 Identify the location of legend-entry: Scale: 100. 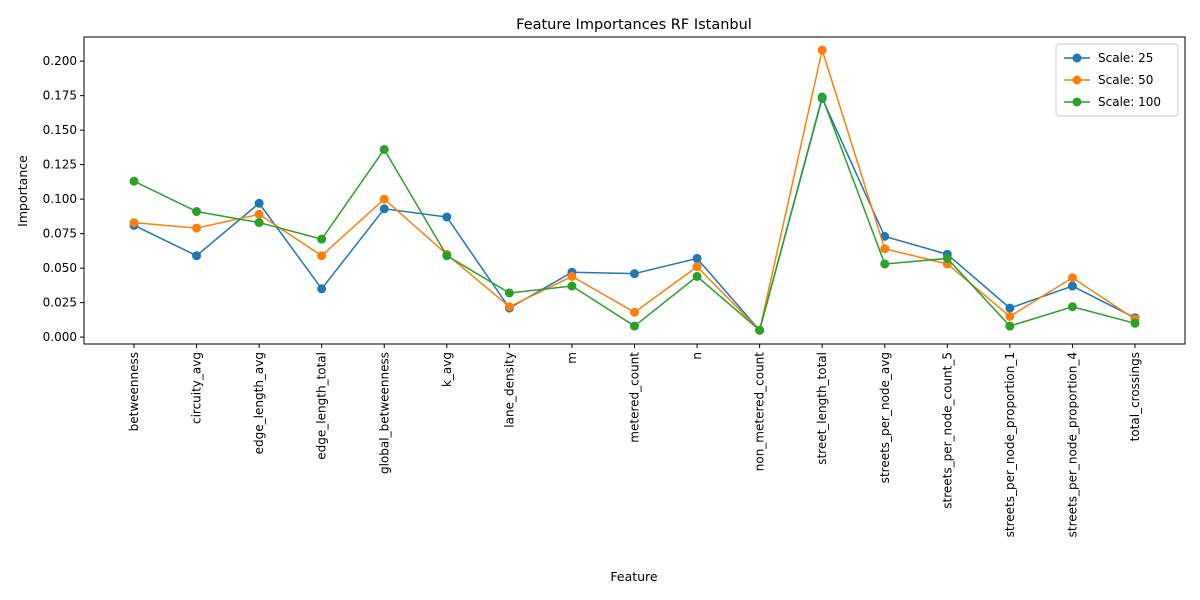
(1129, 102).